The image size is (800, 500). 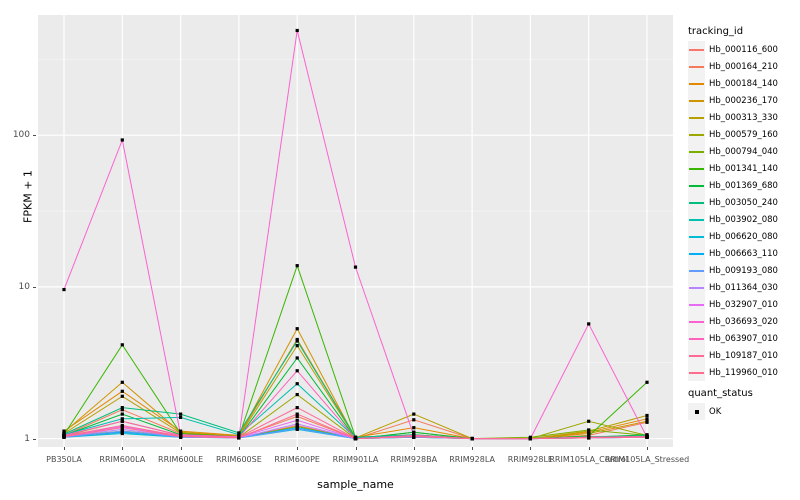 I want to click on legend-item: Hb_000236_170, so click(x=744, y=100).